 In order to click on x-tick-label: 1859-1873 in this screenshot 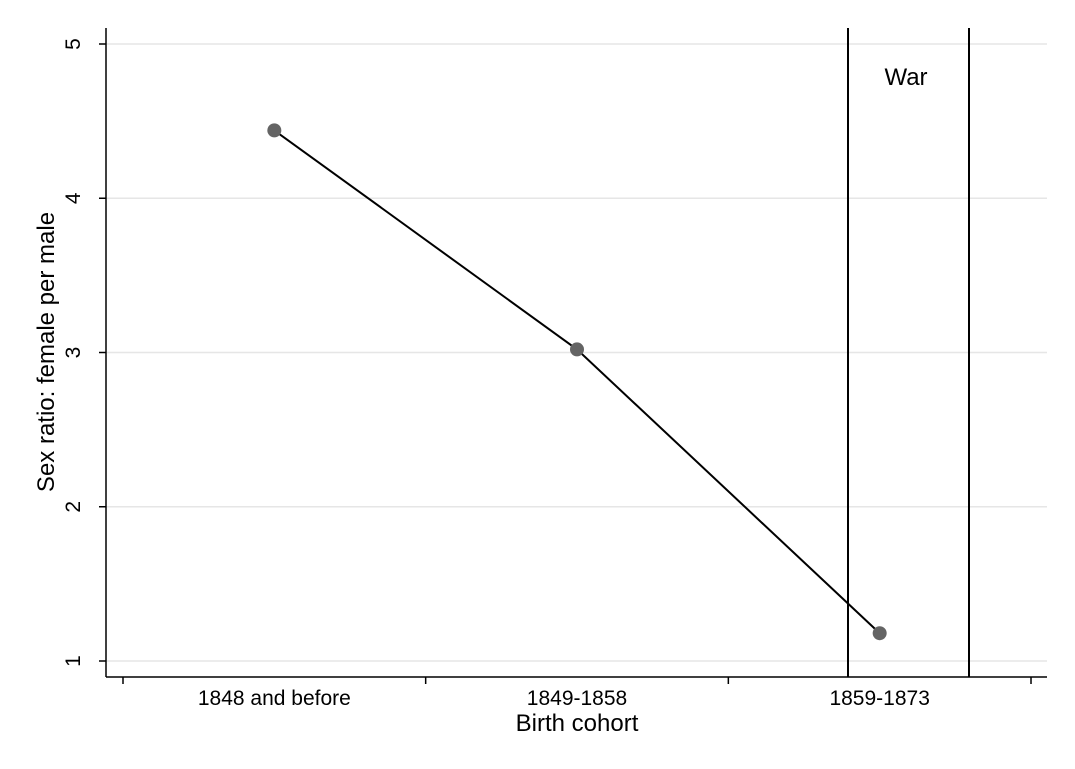, I will do `click(879, 698)`.